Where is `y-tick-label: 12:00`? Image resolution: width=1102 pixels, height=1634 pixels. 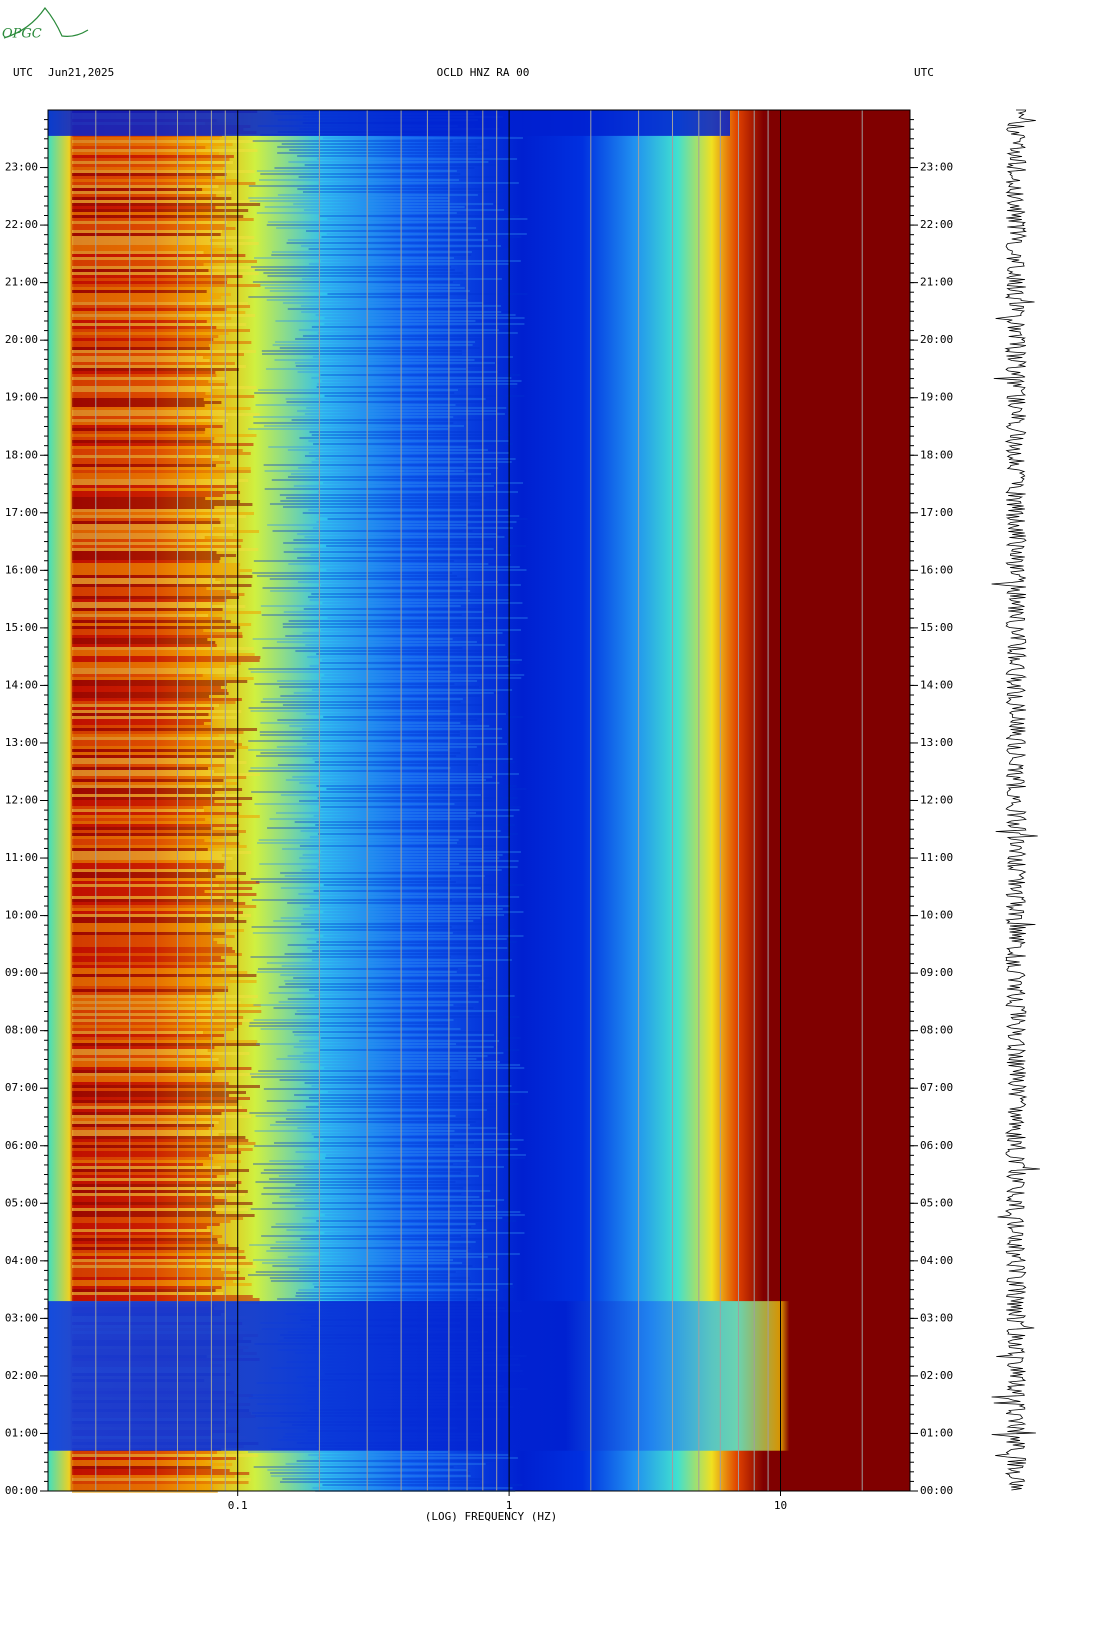 y-tick-label: 12:00 is located at coordinates (936, 800).